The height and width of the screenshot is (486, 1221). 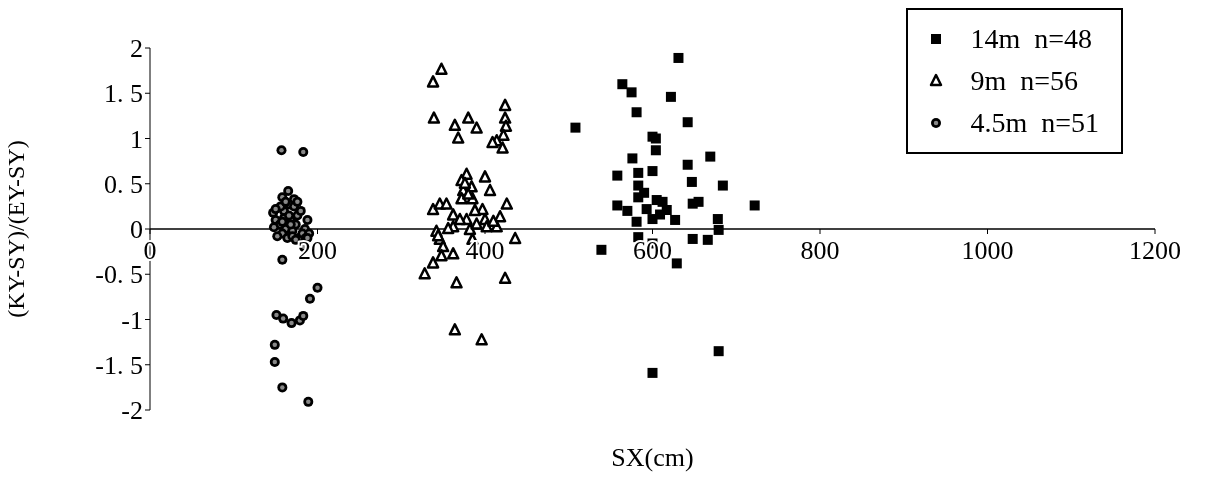 What do you see at coordinates (1034, 123) in the screenshot?
I see `legend-label: 4.5m n=51` at bounding box center [1034, 123].